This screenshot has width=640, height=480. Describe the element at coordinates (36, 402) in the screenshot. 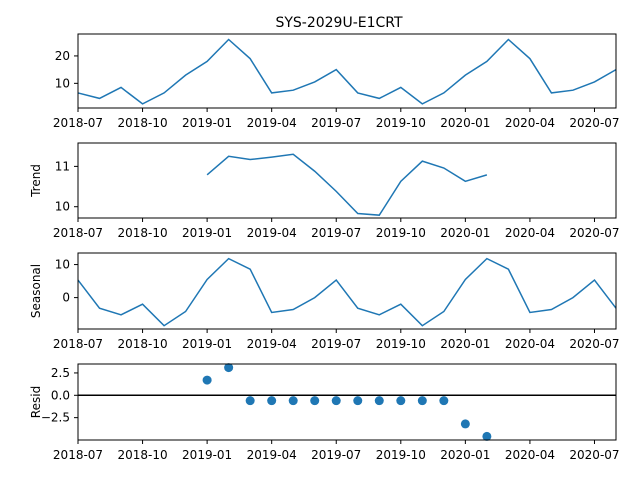

I see `y-axis-label: Resid` at that location.